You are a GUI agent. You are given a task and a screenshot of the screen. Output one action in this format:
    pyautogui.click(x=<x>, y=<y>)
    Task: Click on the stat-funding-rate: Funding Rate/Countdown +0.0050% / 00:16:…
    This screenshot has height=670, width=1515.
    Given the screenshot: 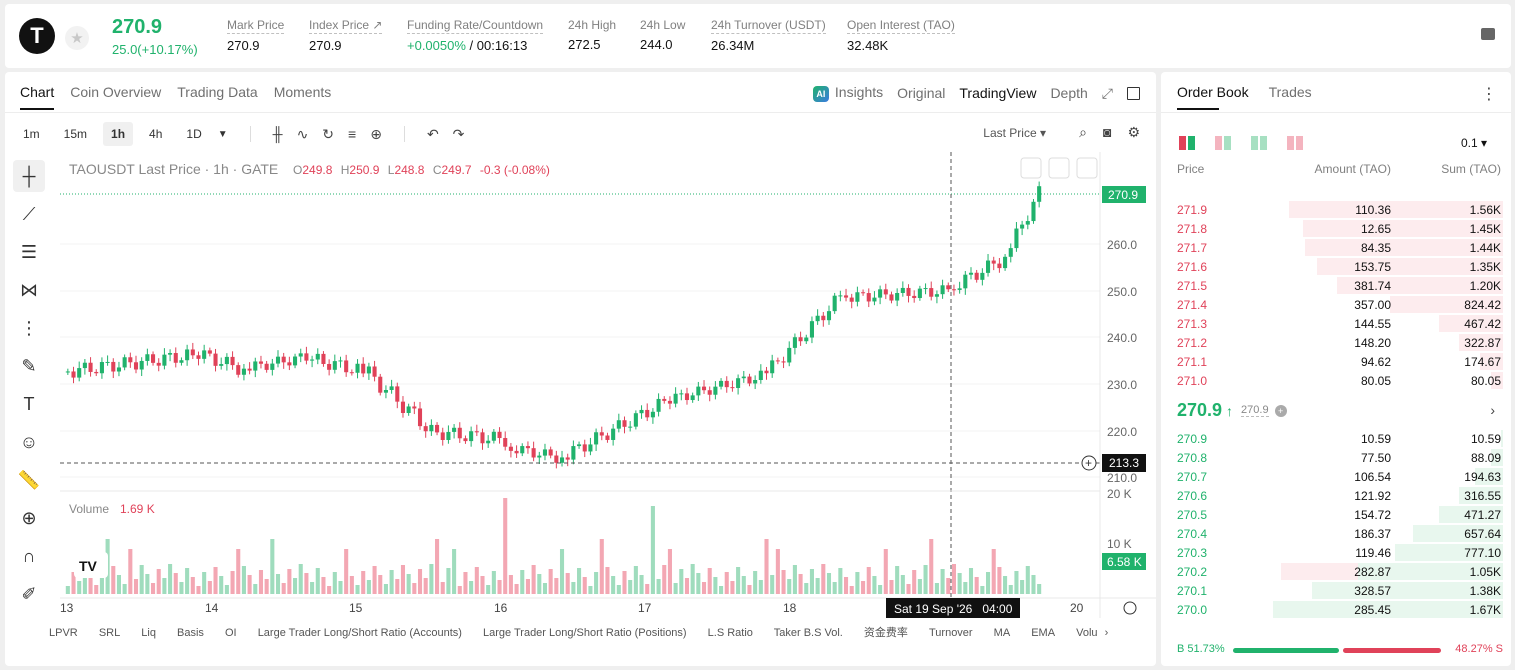 What is the action you would take?
    pyautogui.click(x=475, y=35)
    